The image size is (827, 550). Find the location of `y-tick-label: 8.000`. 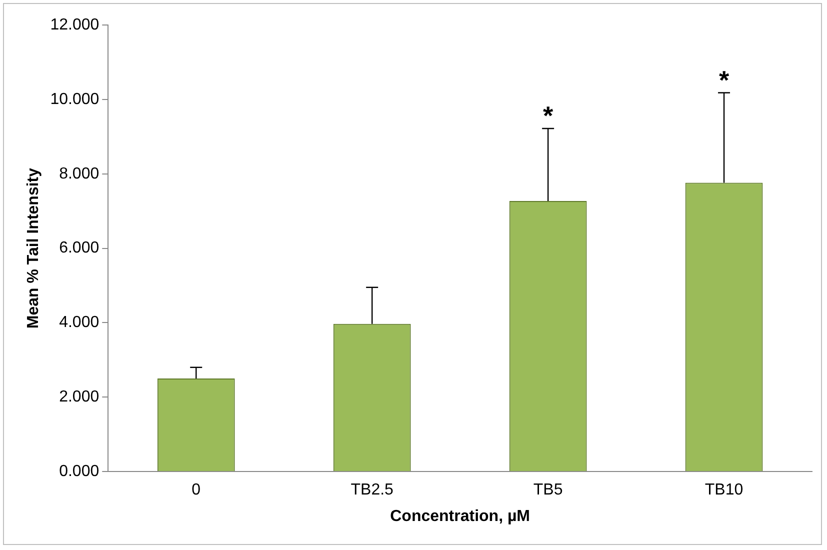

y-tick-label: 8.000 is located at coordinates (79, 173).